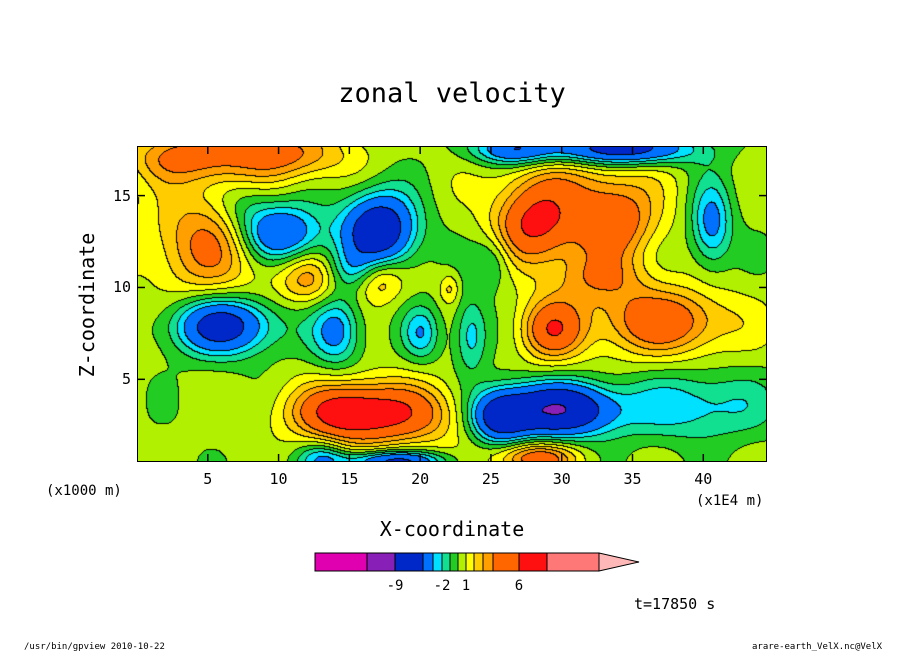  What do you see at coordinates (87, 305) in the screenshot?
I see `y-axis-label: Z-coordinate` at bounding box center [87, 305].